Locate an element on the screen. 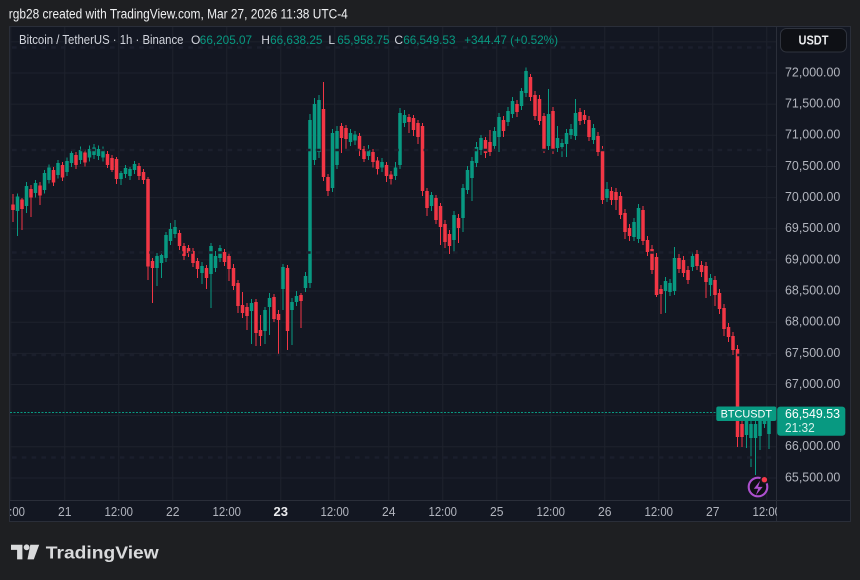 This screenshot has height=580, width=860. svg-text: 70,500.00 is located at coordinates (812, 165).